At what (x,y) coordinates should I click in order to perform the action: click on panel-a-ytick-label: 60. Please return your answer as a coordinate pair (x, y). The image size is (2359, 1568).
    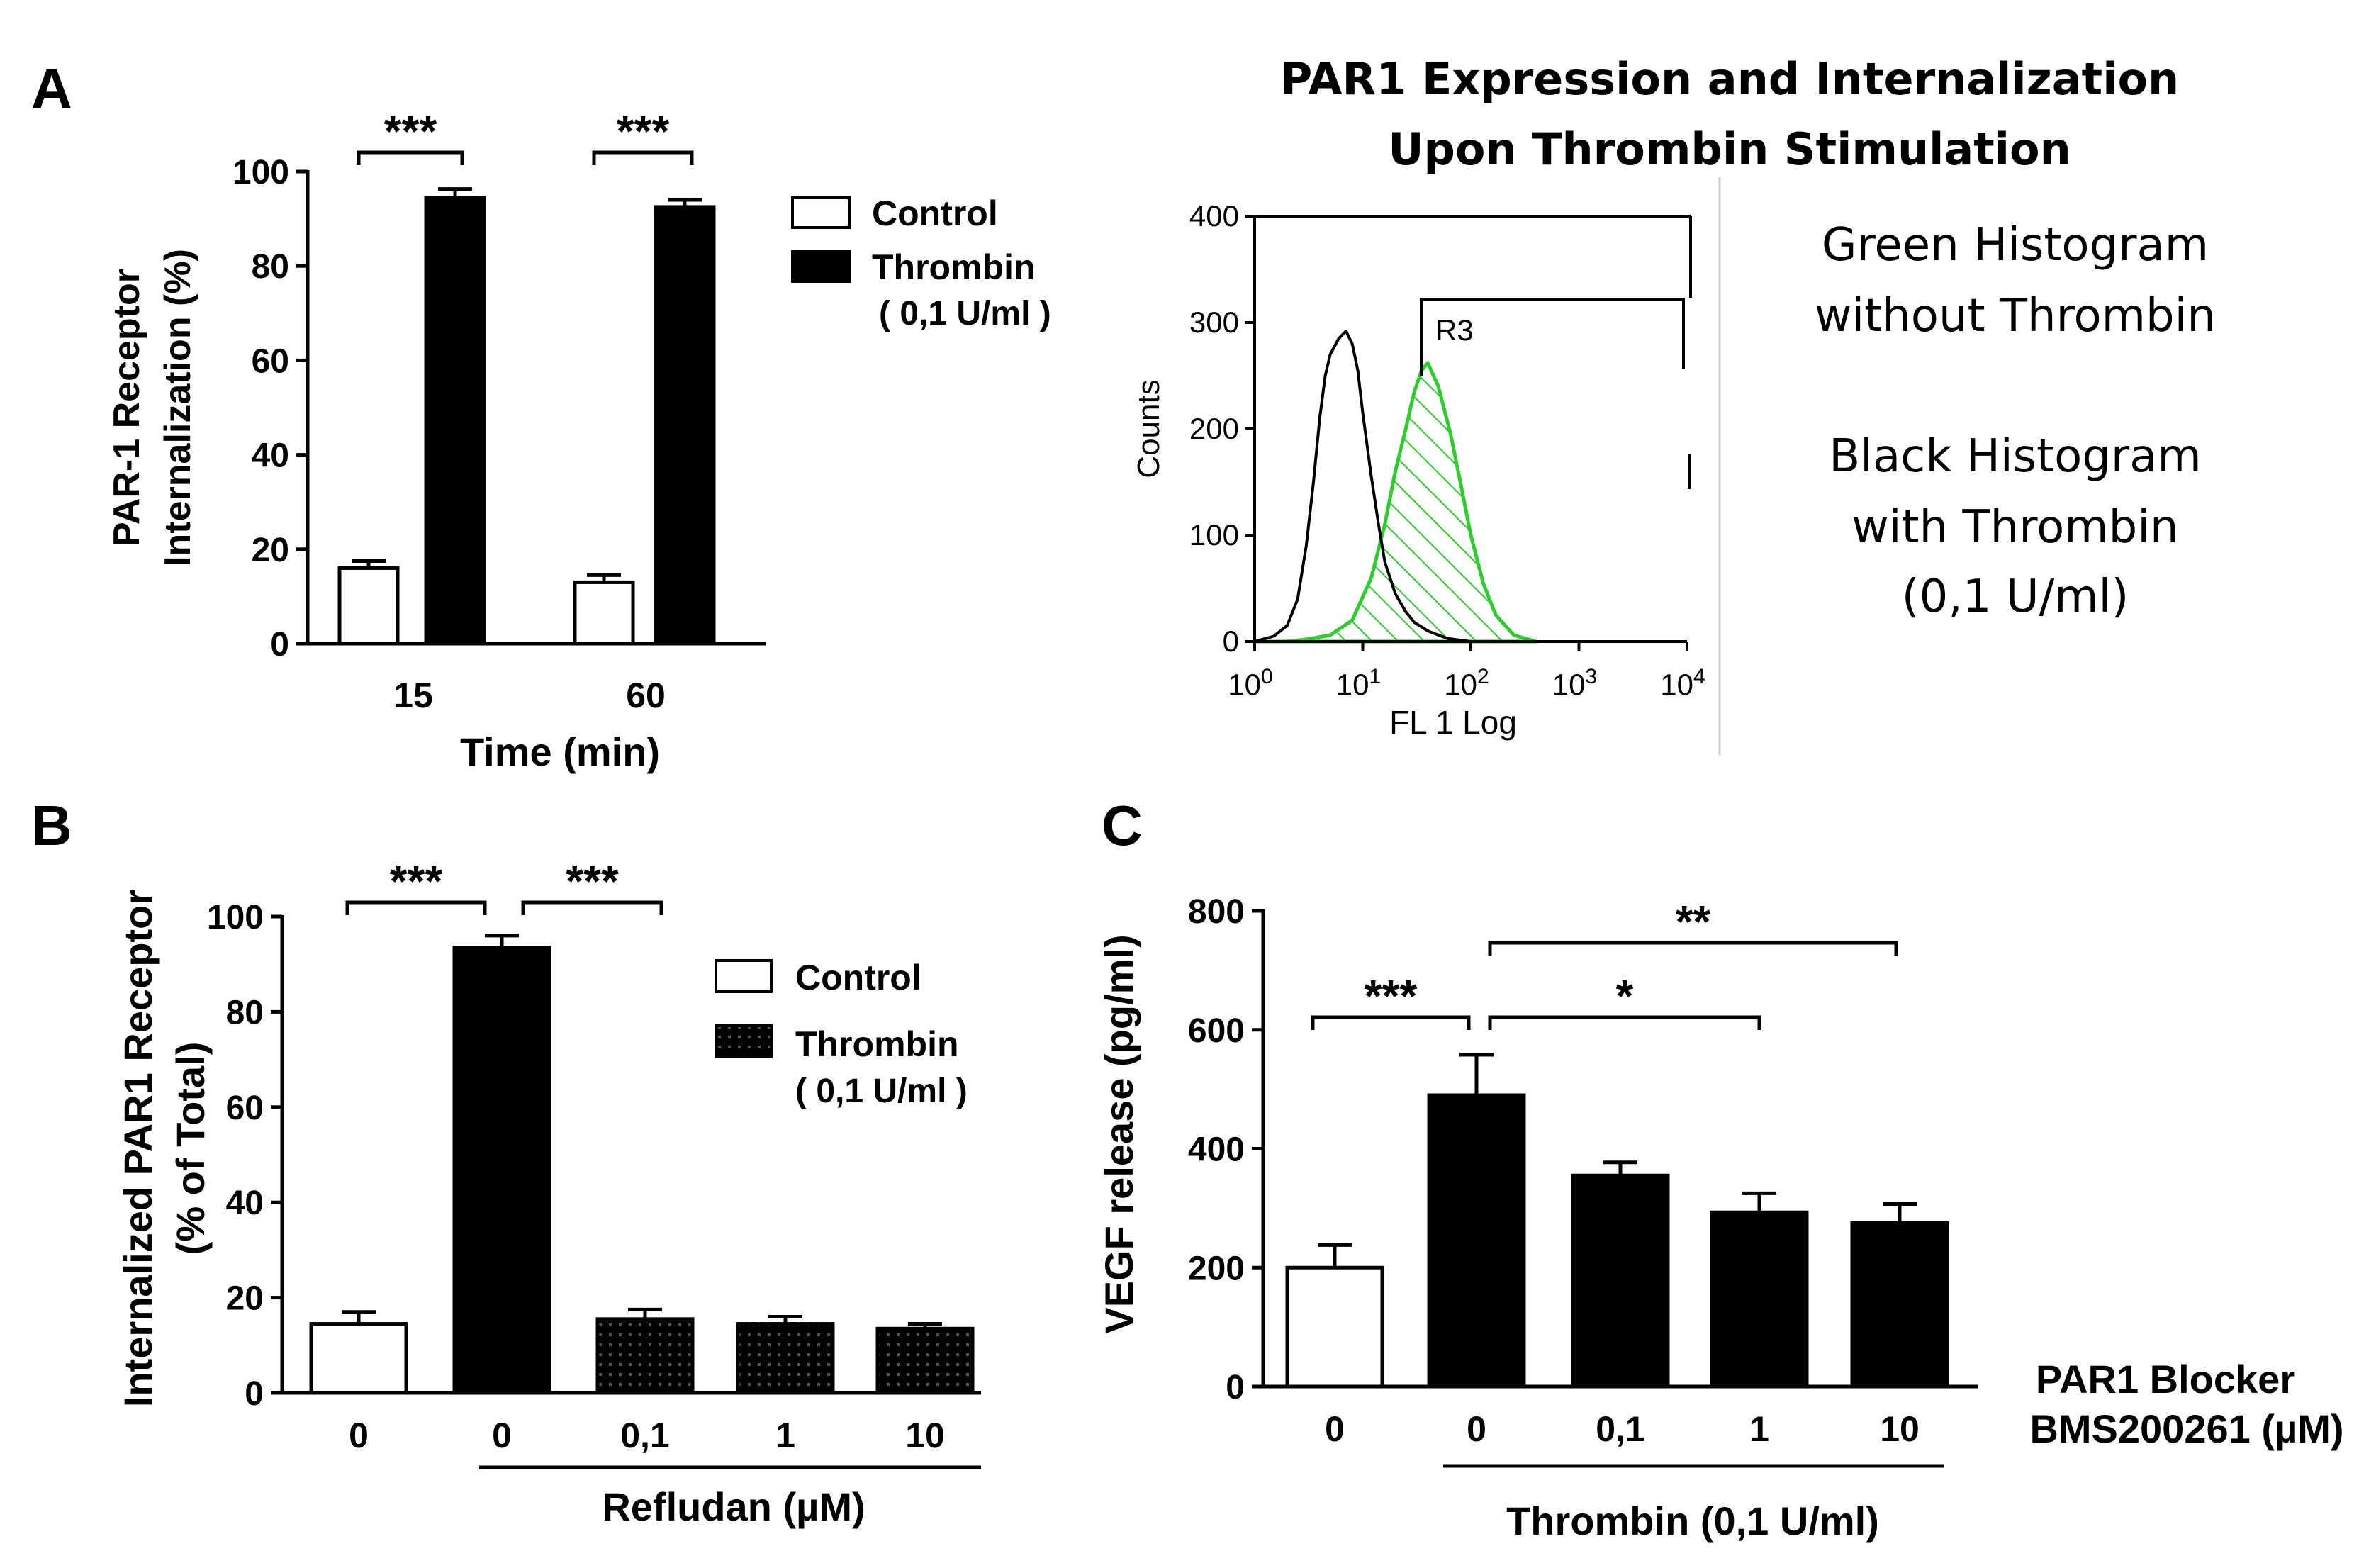
    Looking at the image, I should click on (270, 361).